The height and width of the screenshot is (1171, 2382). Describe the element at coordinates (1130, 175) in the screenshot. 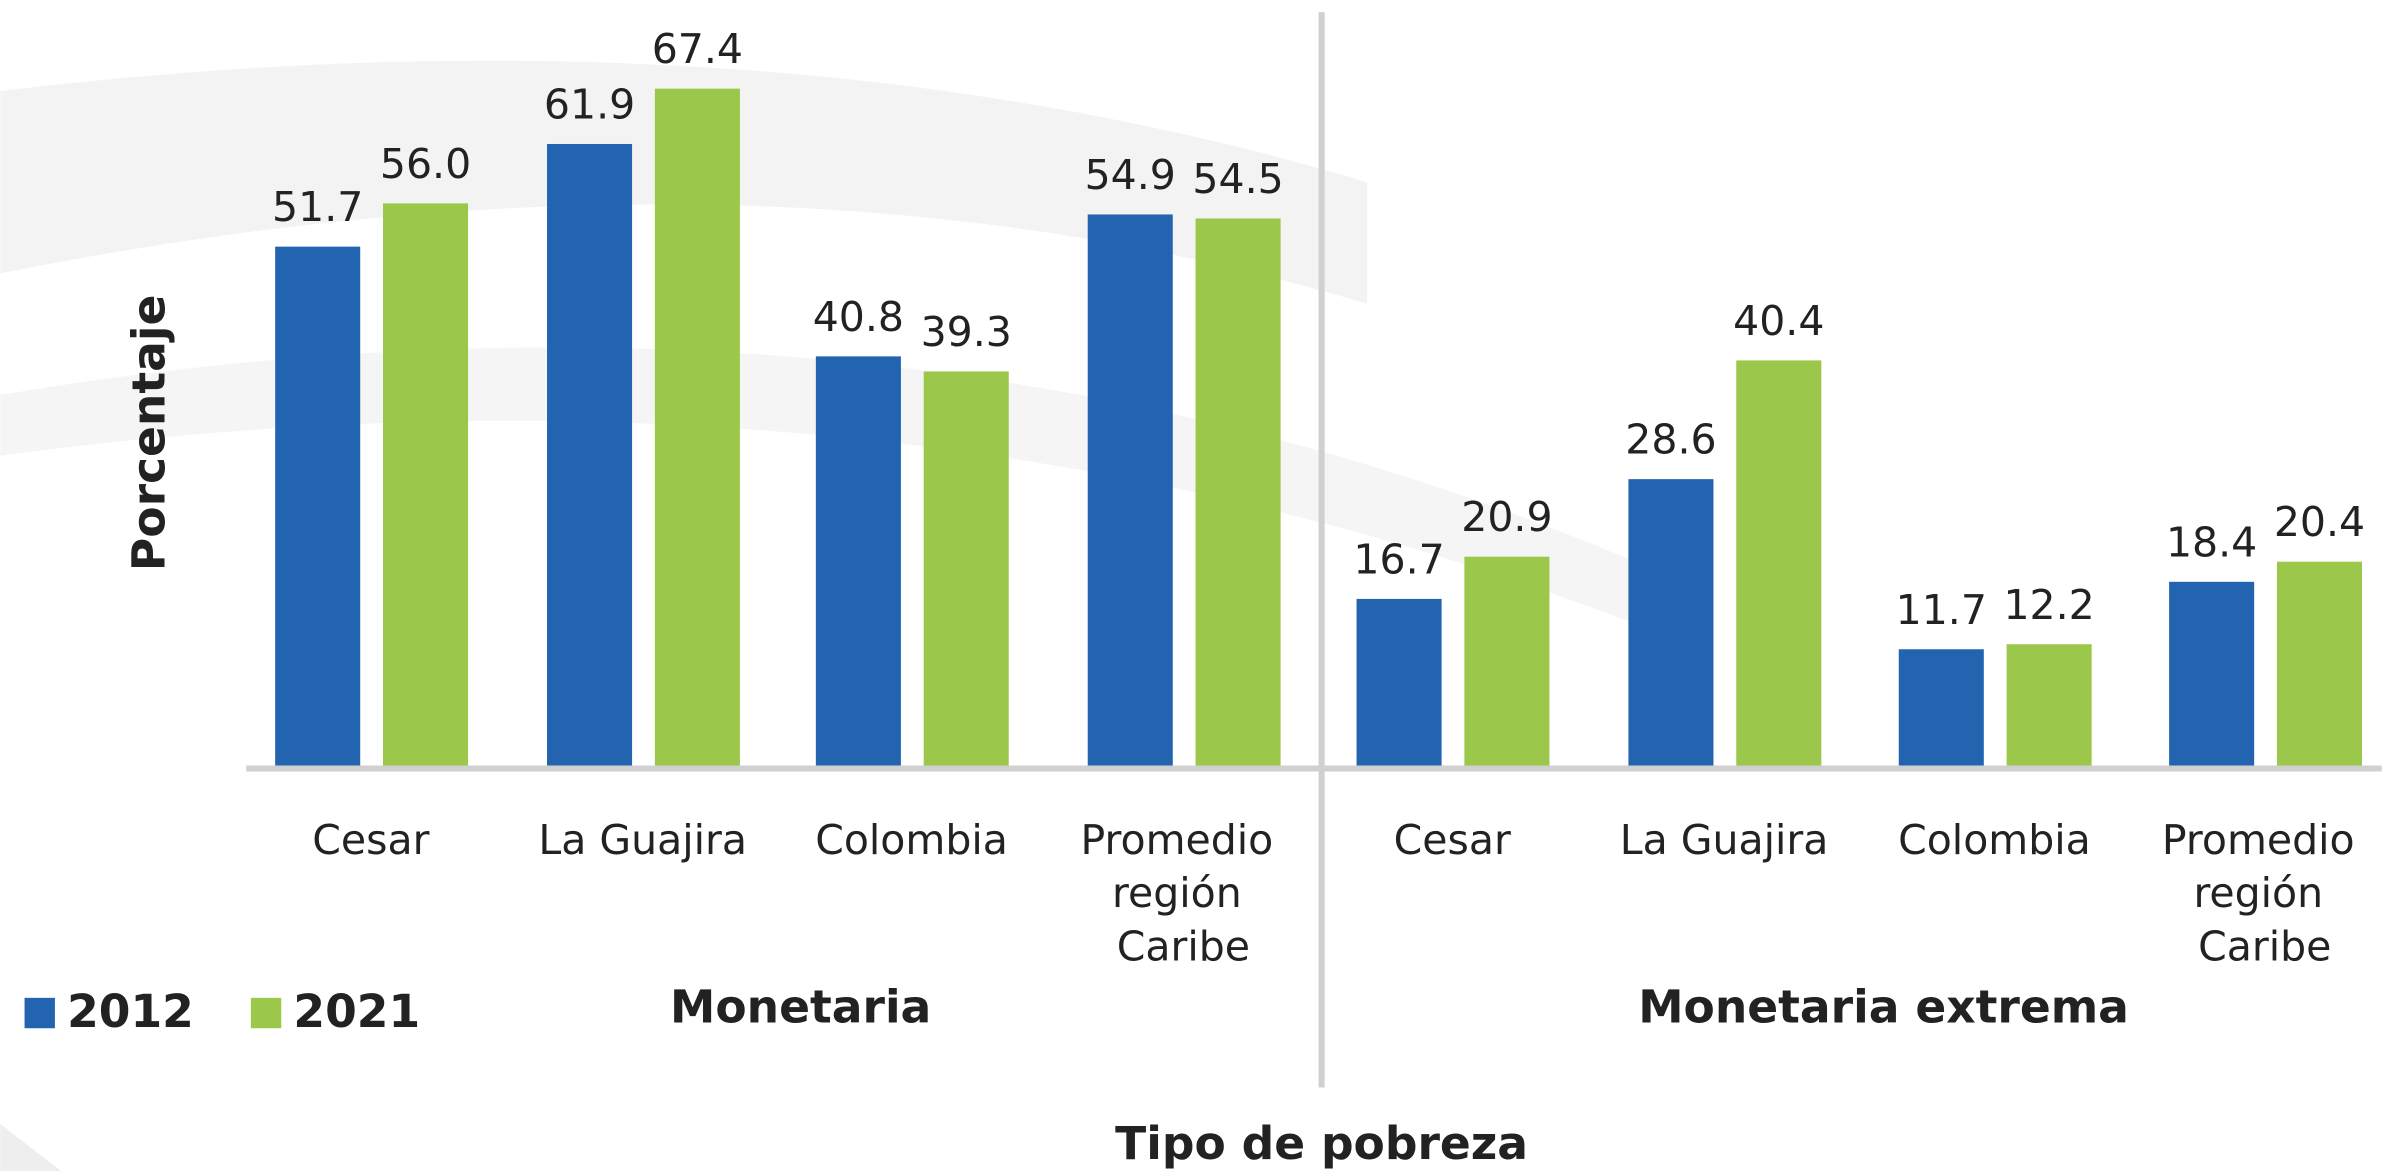

I see `value-label: 54.9` at that location.